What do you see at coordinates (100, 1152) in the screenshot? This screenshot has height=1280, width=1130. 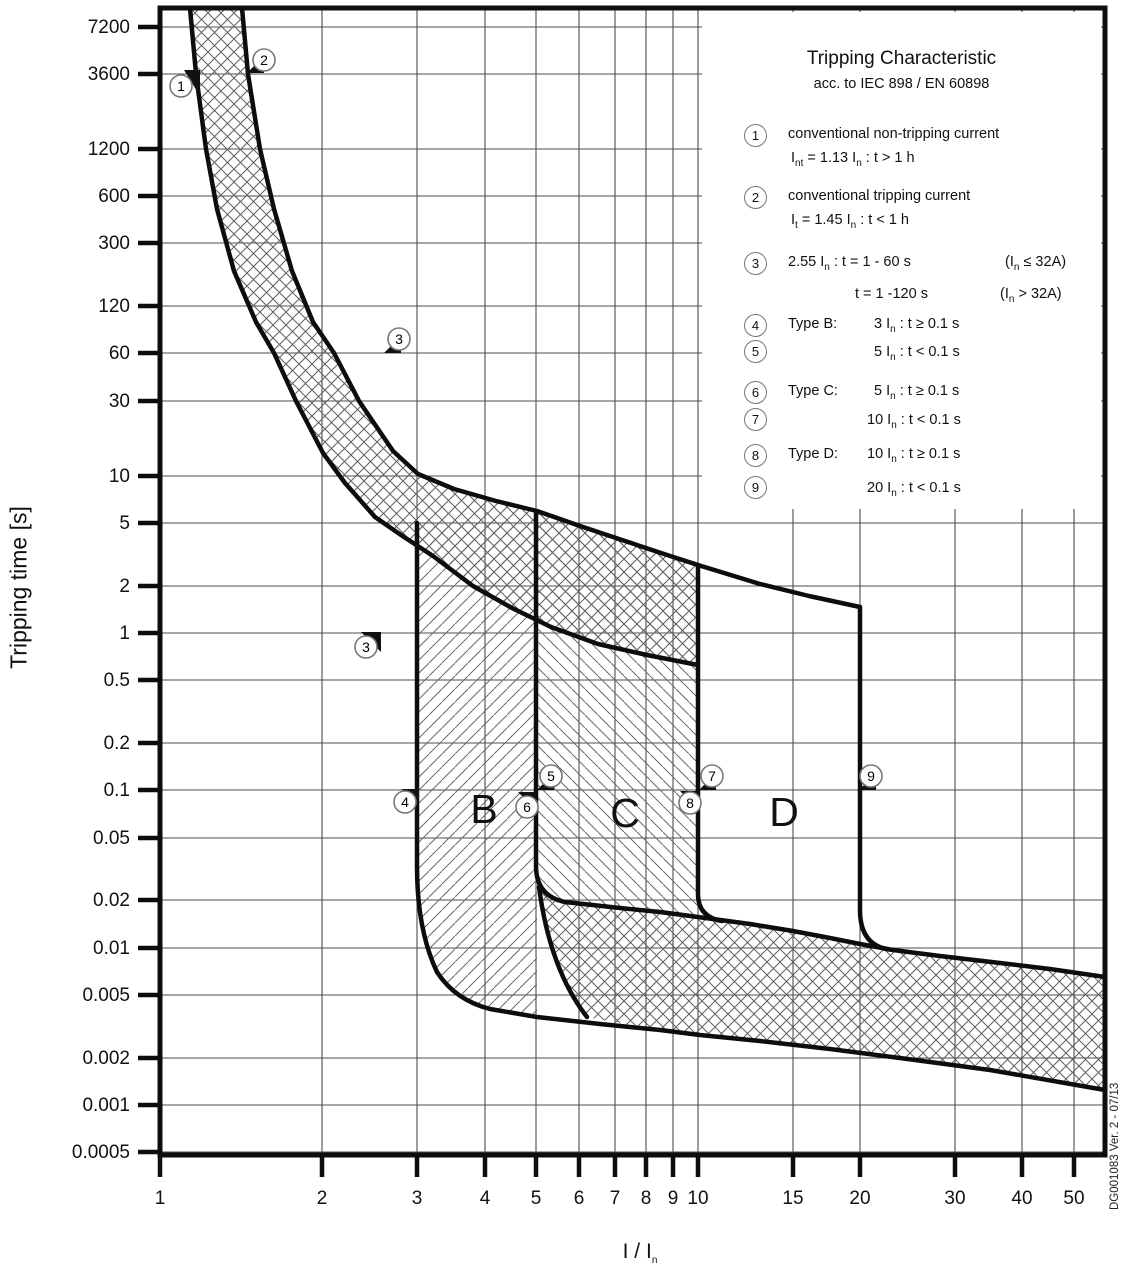 I see `y-tick: 0.0005` at bounding box center [100, 1152].